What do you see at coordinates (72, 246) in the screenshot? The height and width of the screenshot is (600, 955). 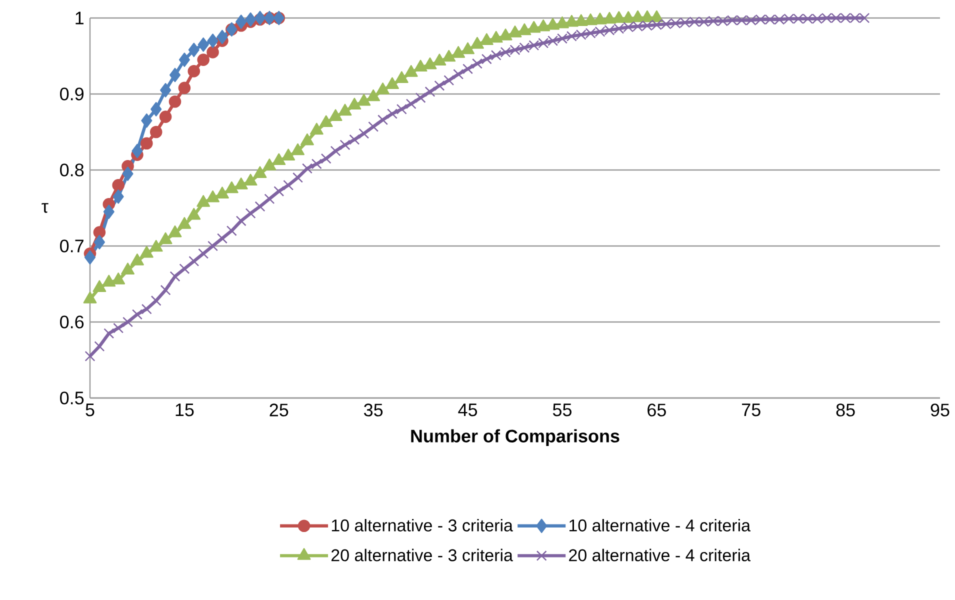 I see `y-tick-label: 0.7` at bounding box center [72, 246].